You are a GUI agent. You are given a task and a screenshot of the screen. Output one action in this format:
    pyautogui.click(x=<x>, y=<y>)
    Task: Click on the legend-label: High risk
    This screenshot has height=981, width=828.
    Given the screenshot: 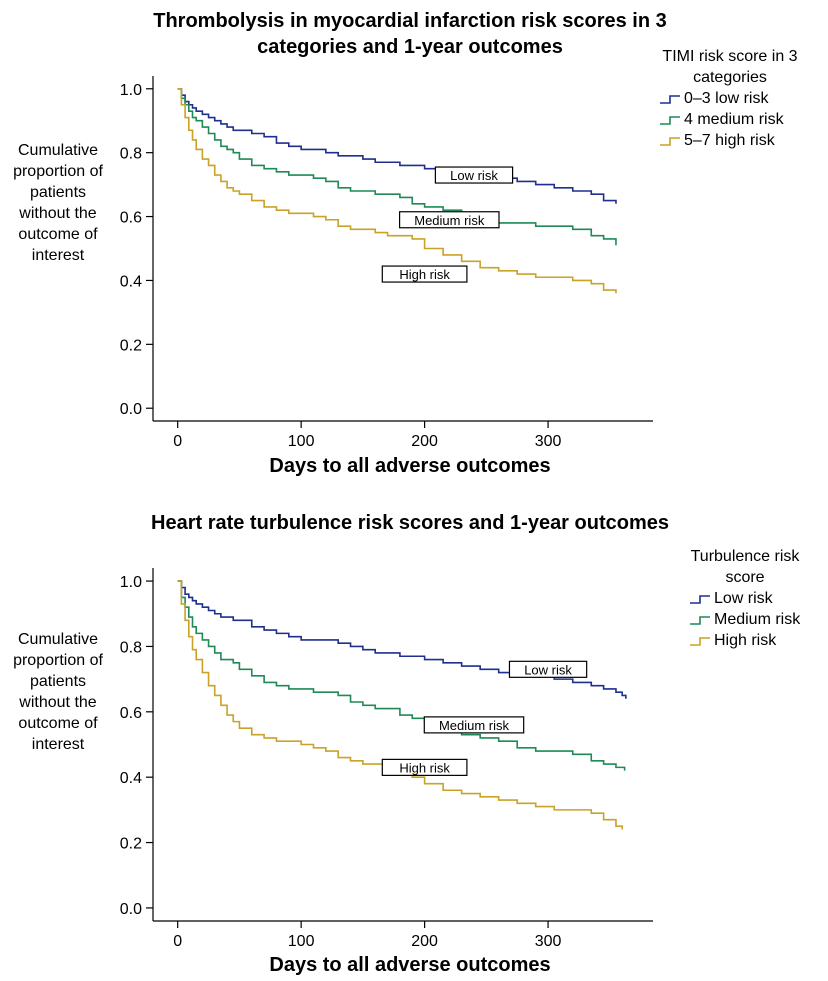 What is the action you would take?
    pyautogui.click(x=745, y=640)
    